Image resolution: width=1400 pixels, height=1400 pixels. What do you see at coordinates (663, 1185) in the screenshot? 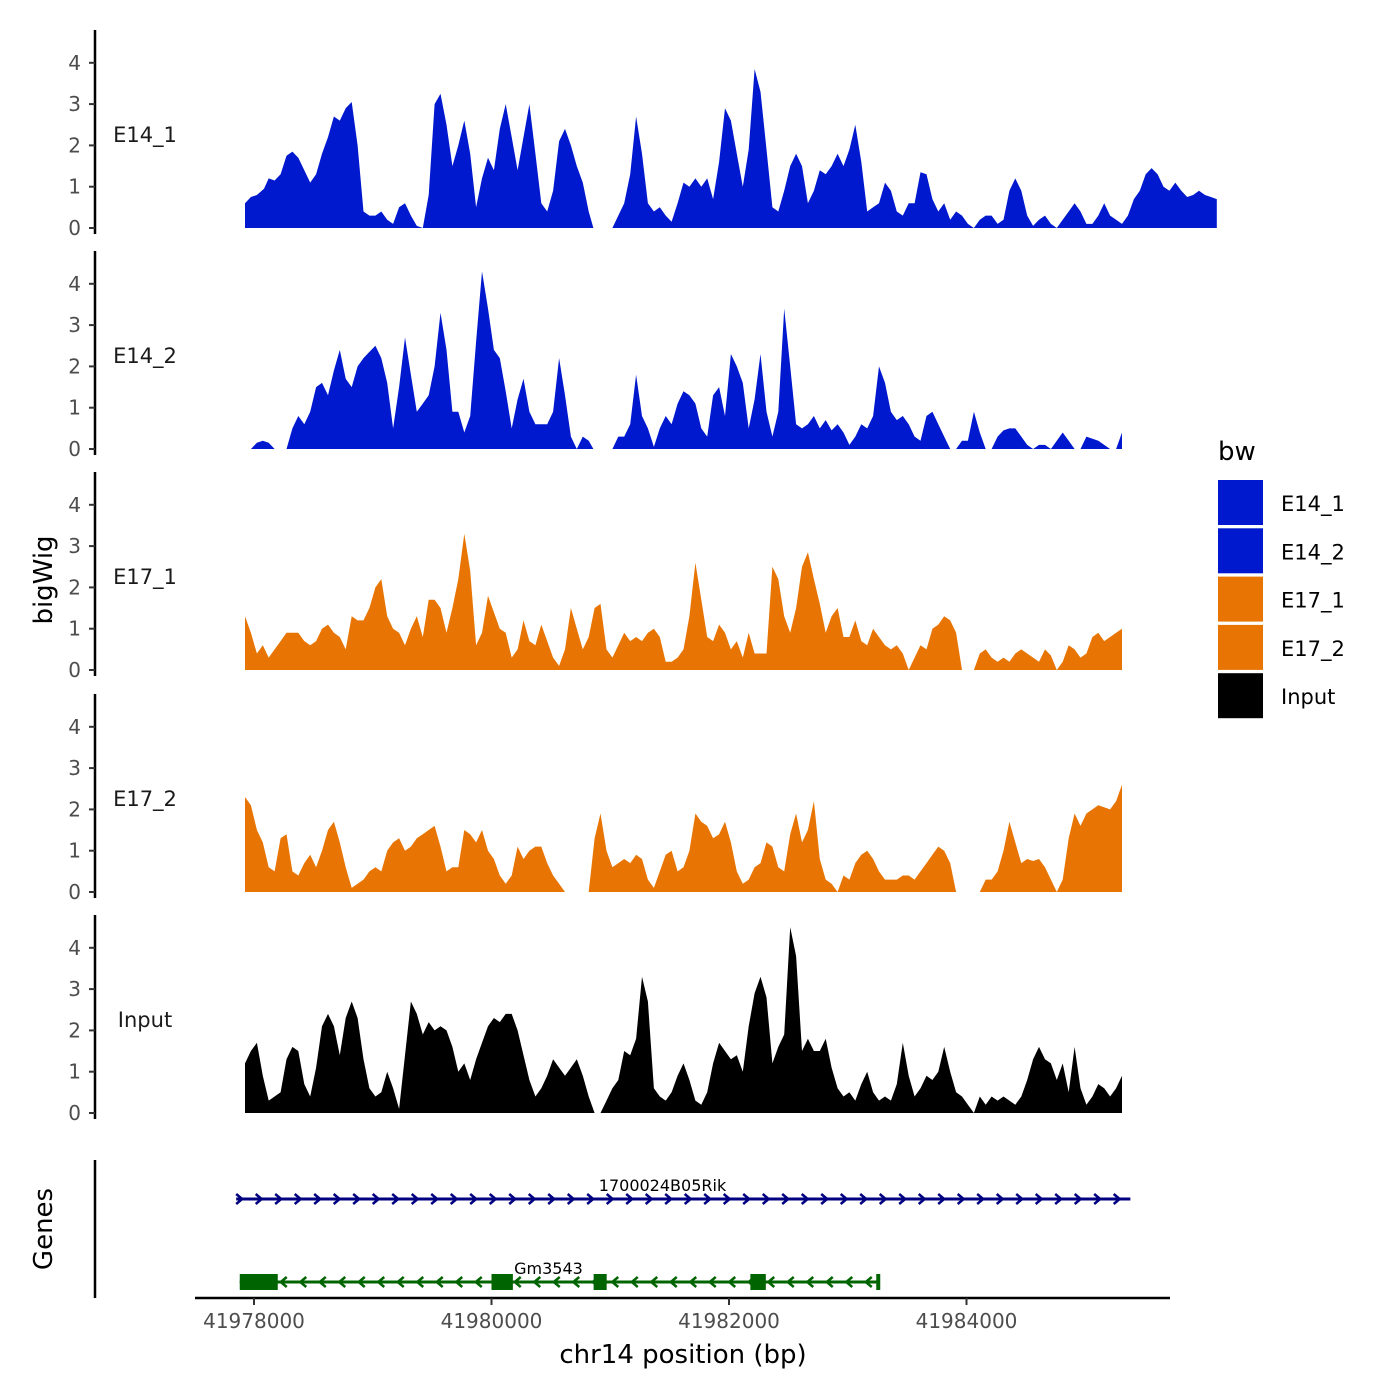
I see `gene-name-label: 1700024B05Rik` at bounding box center [663, 1185].